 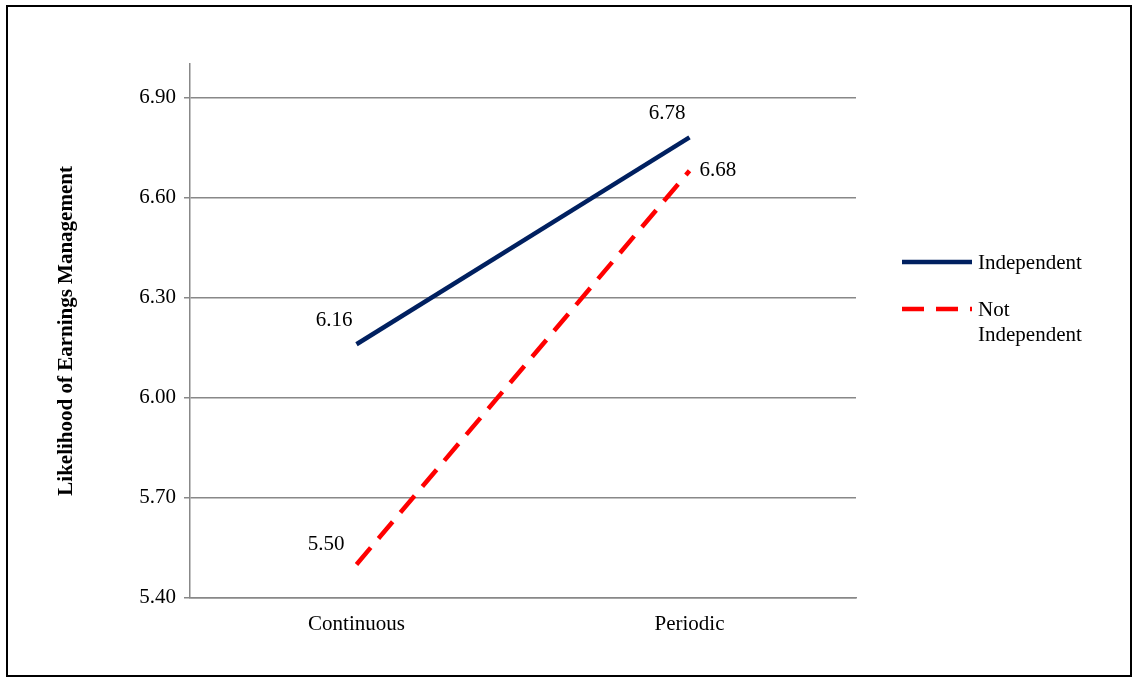 I want to click on y-tick-label: 5.70, so click(x=157, y=496).